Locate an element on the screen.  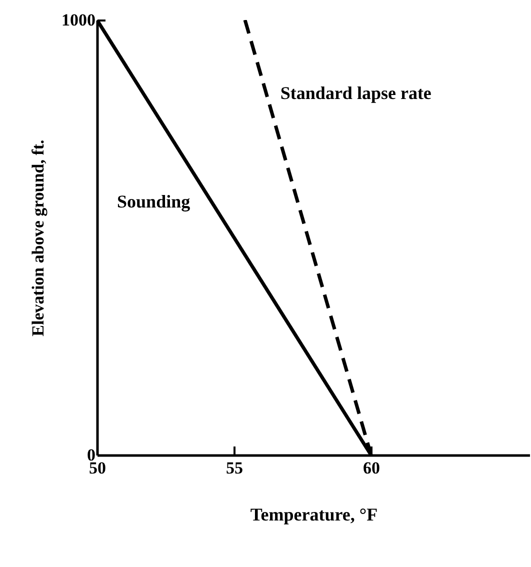
x-tick-label: 60 is located at coordinates (371, 468).